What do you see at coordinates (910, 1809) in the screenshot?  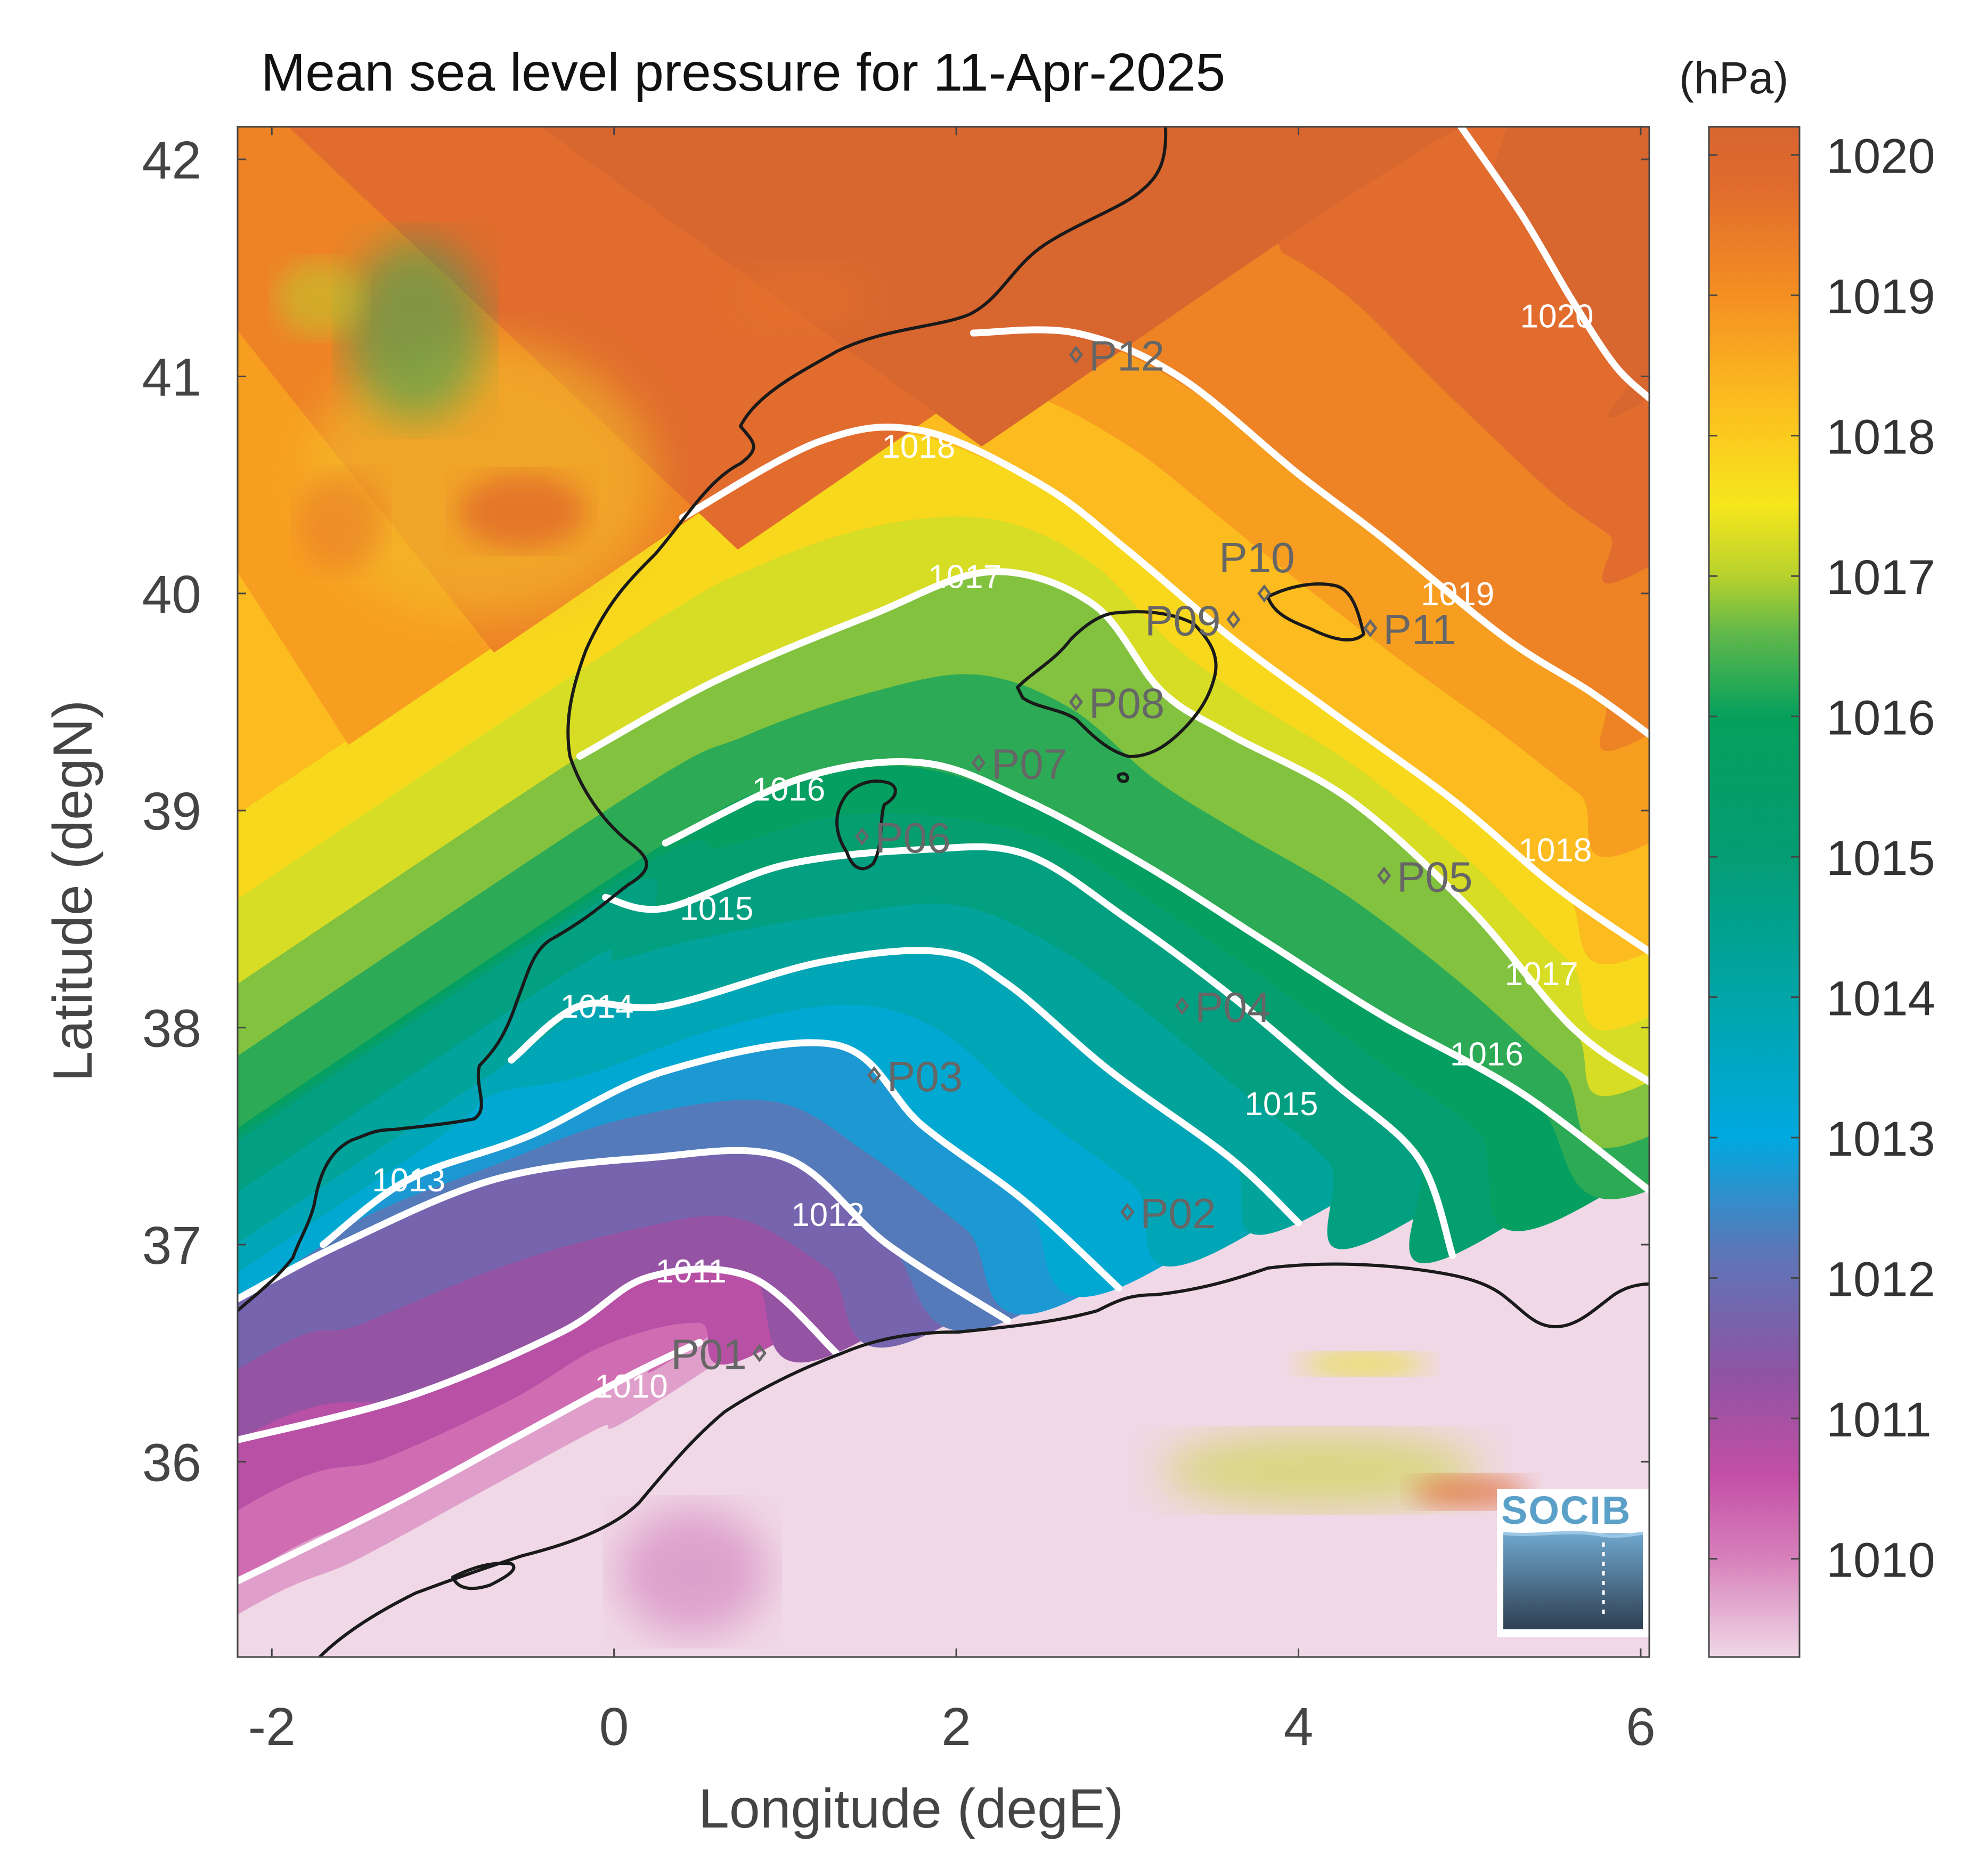 I see `x-axis-label: Longitude (degE)` at bounding box center [910, 1809].